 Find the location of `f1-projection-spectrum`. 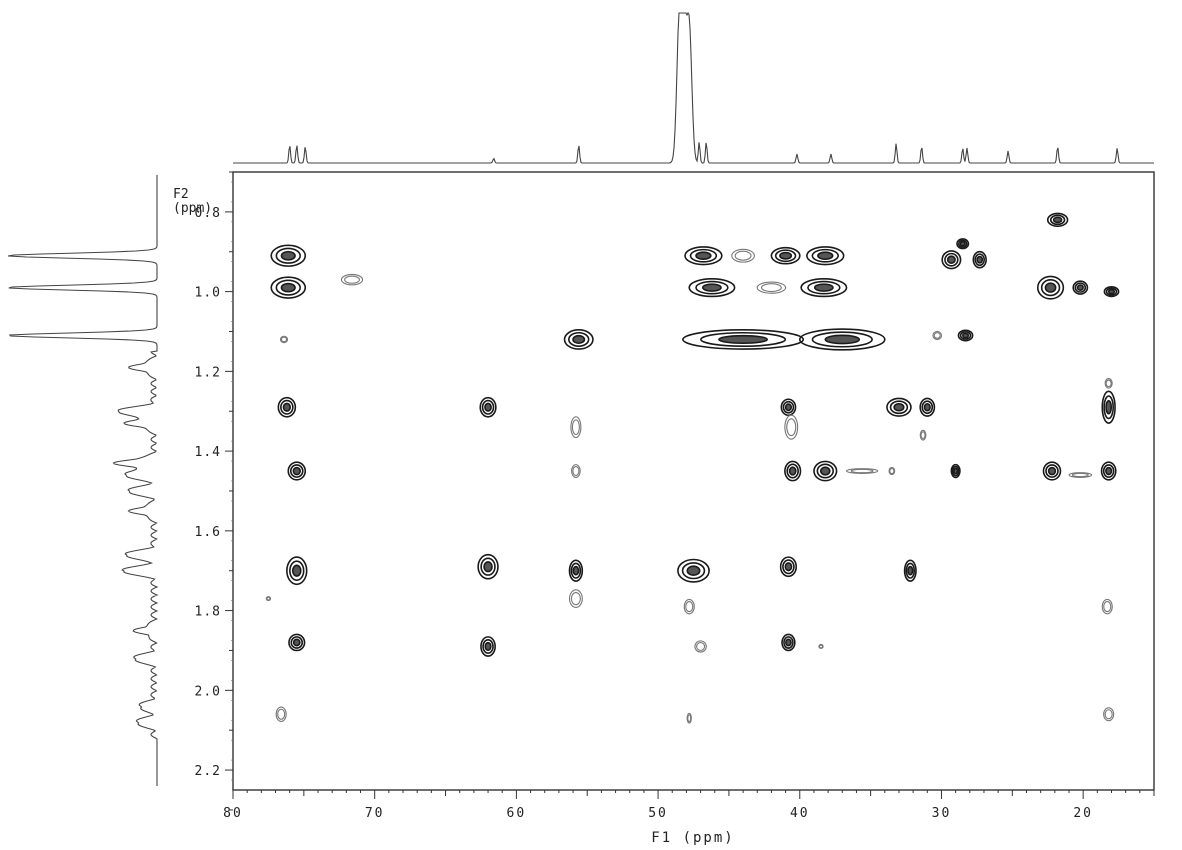

f1-projection-spectrum is located at coordinates (693, 87).